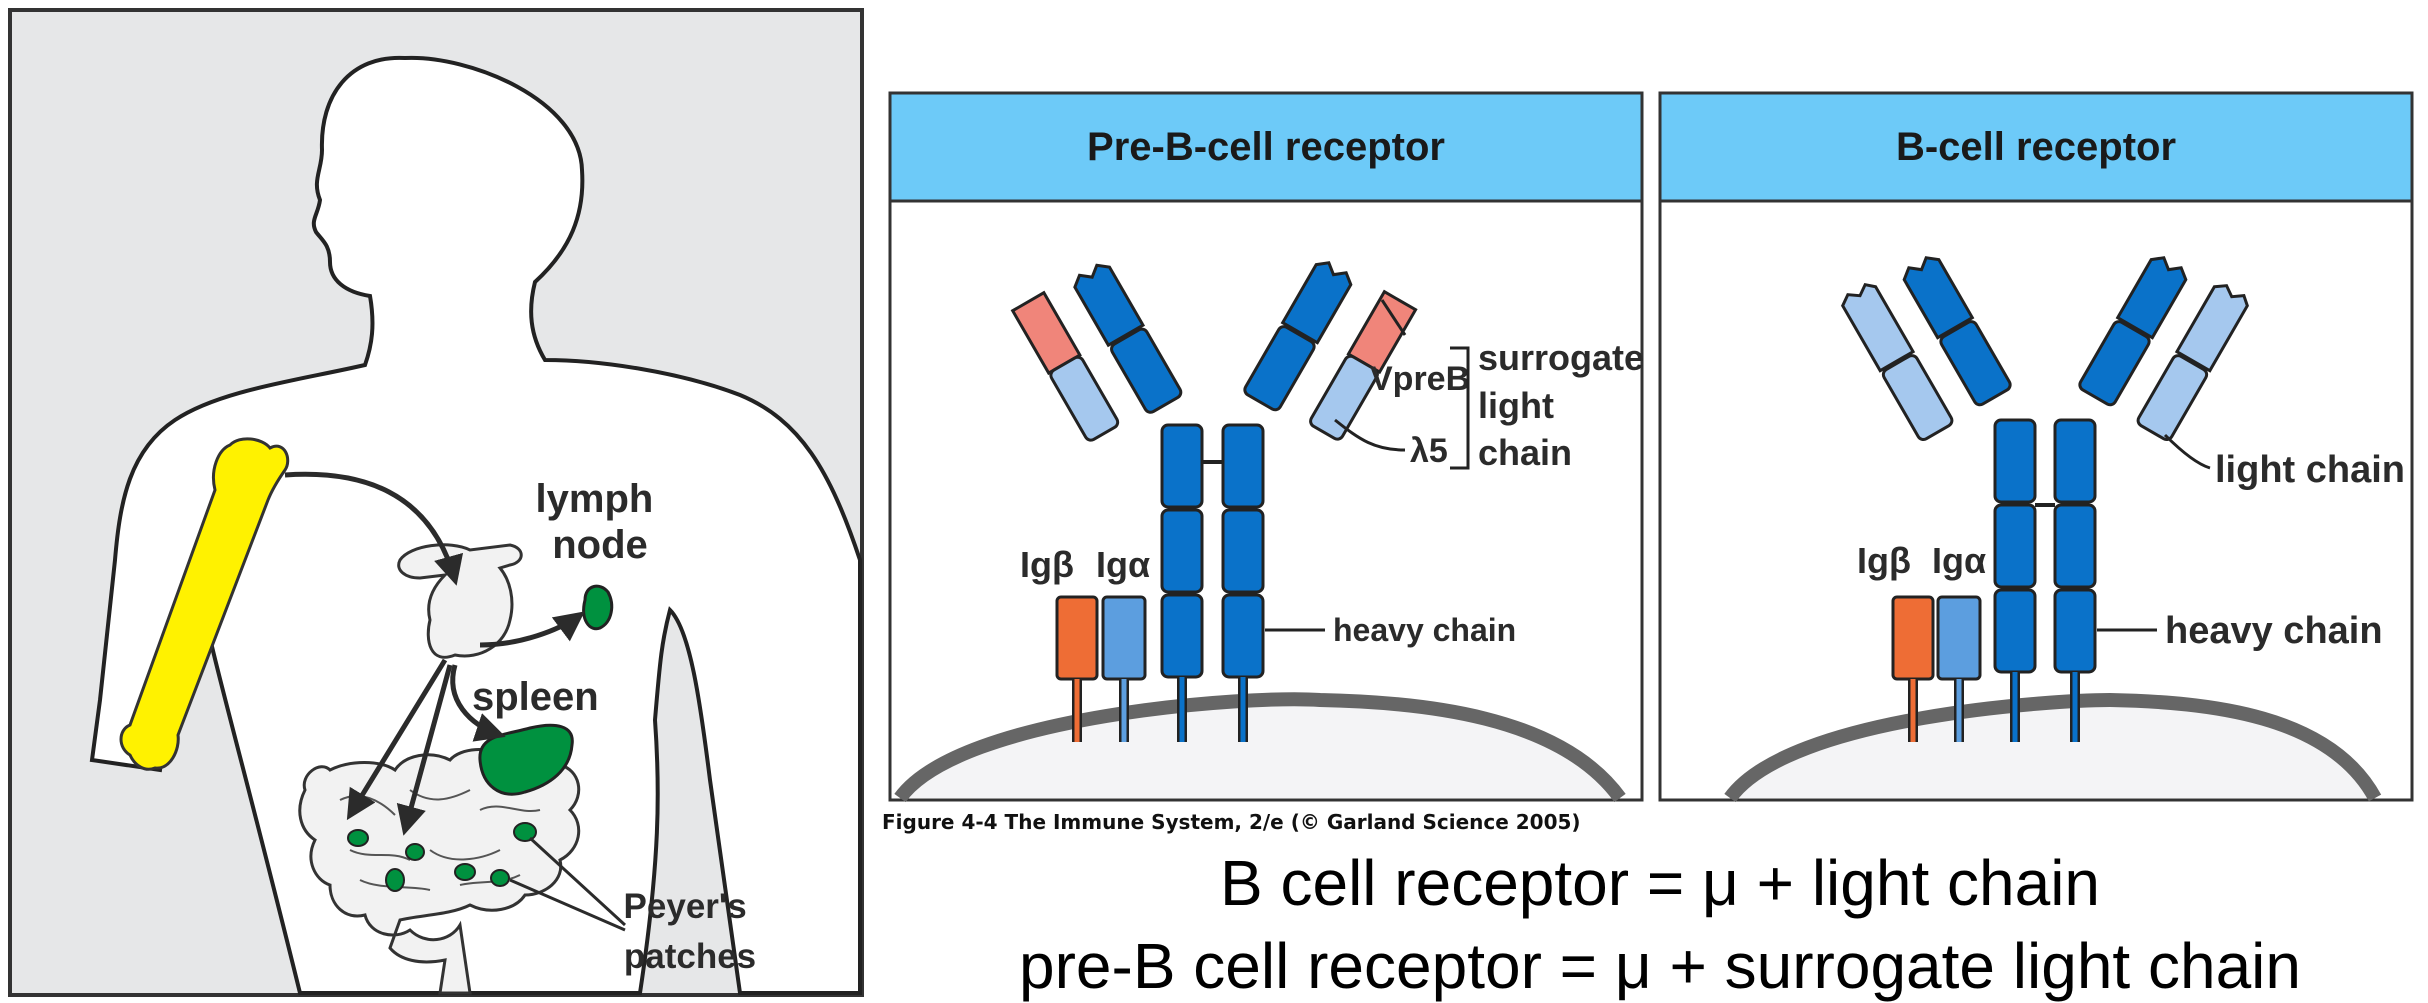 The height and width of the screenshot is (1003, 2428). I want to click on equation-b-cell-receptor: B cell receptor = μ + light chain, so click(1660, 883).